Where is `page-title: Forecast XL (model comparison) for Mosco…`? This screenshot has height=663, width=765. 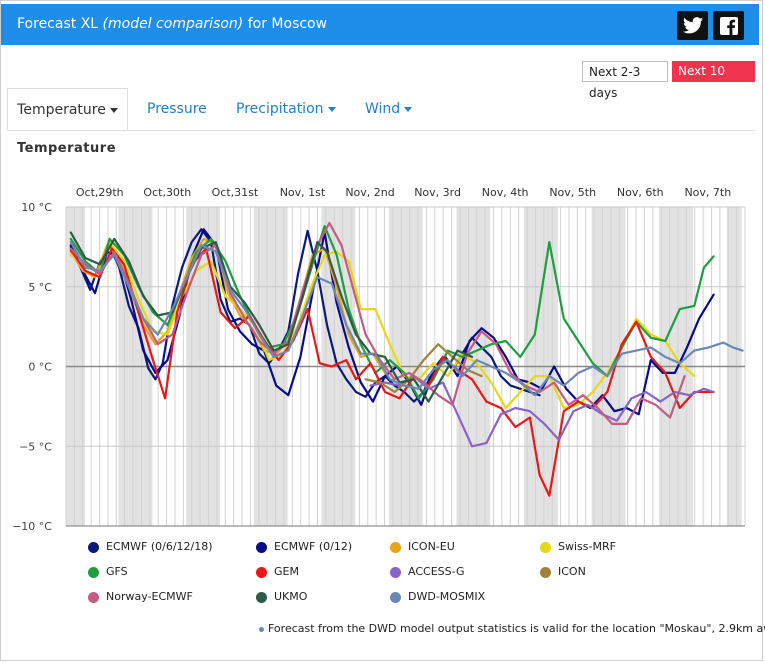 page-title: Forecast XL (model comparison) for Mosco… is located at coordinates (172, 24).